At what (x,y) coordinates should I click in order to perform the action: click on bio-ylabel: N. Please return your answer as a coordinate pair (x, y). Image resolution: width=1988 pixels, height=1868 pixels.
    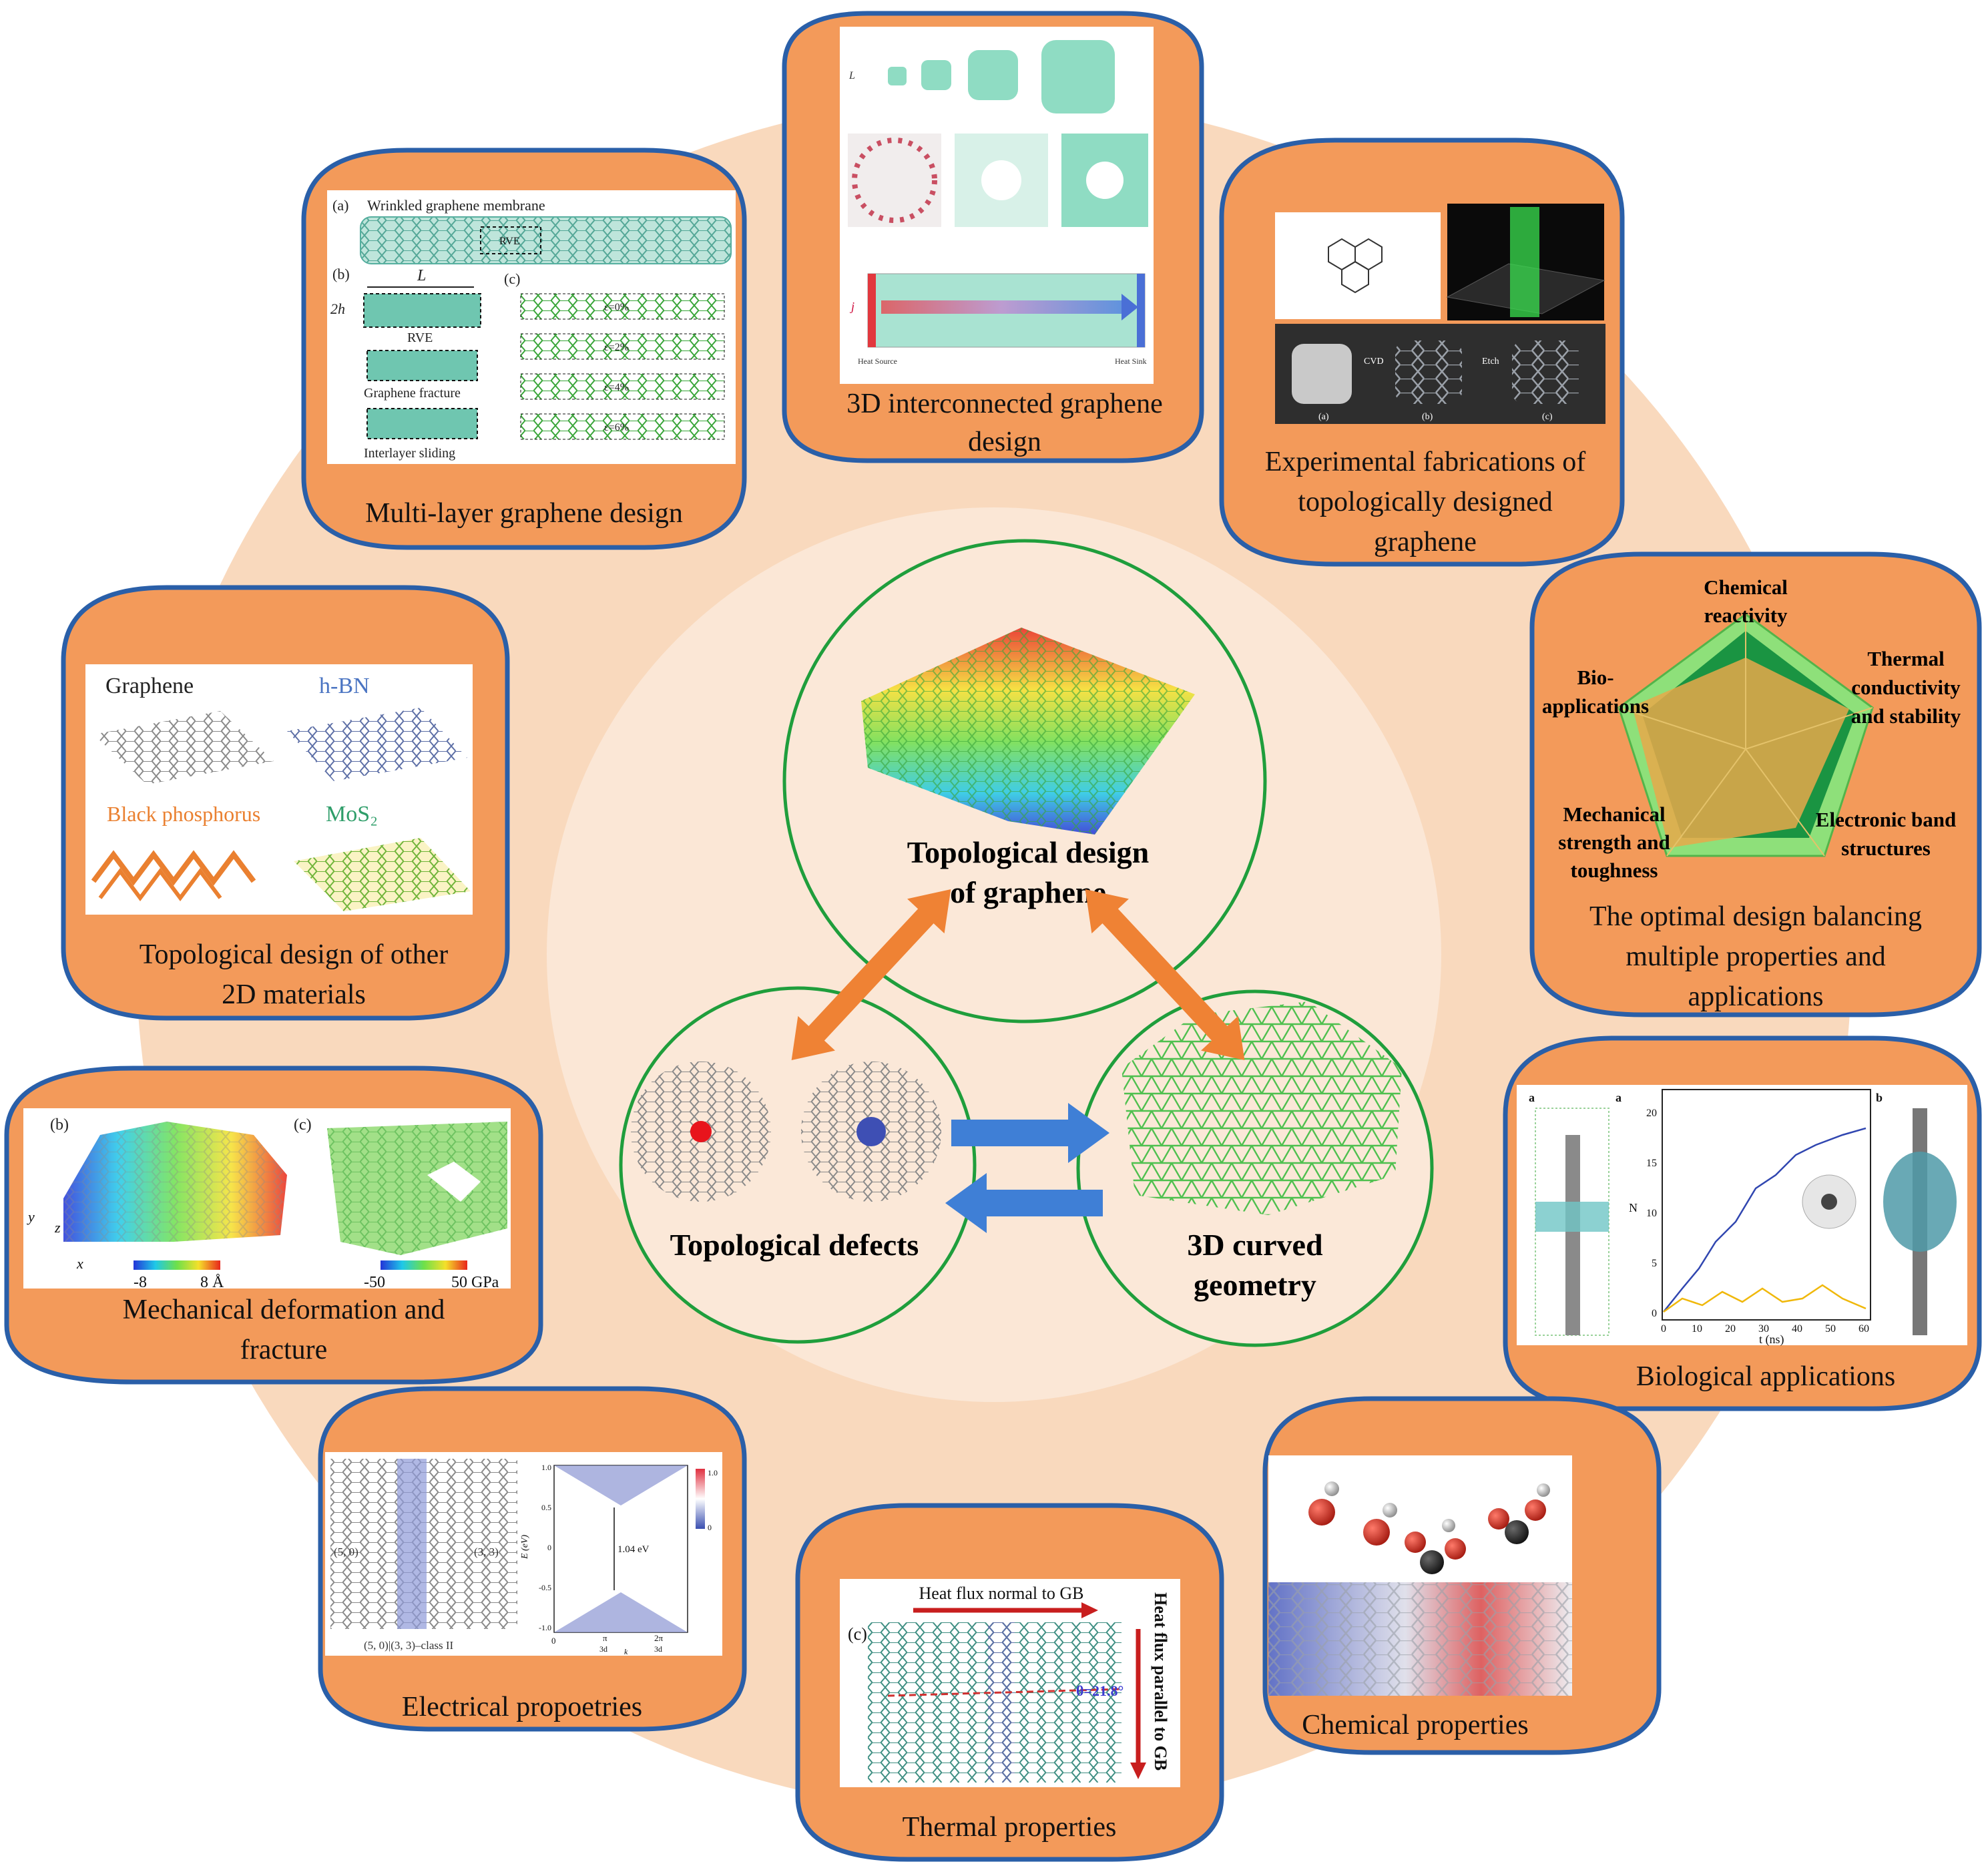
    Looking at the image, I should click on (1633, 1207).